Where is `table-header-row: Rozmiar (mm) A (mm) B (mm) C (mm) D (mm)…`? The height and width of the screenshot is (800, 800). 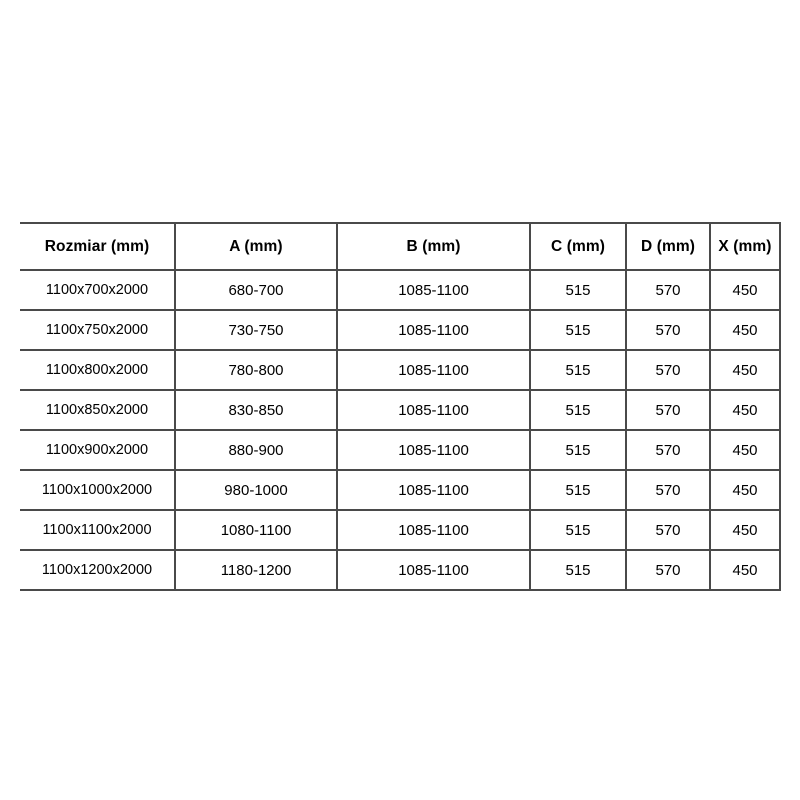
table-header-row: Rozmiar (mm) A (mm) B (mm) C (mm) D (mm)… is located at coordinates (400, 246).